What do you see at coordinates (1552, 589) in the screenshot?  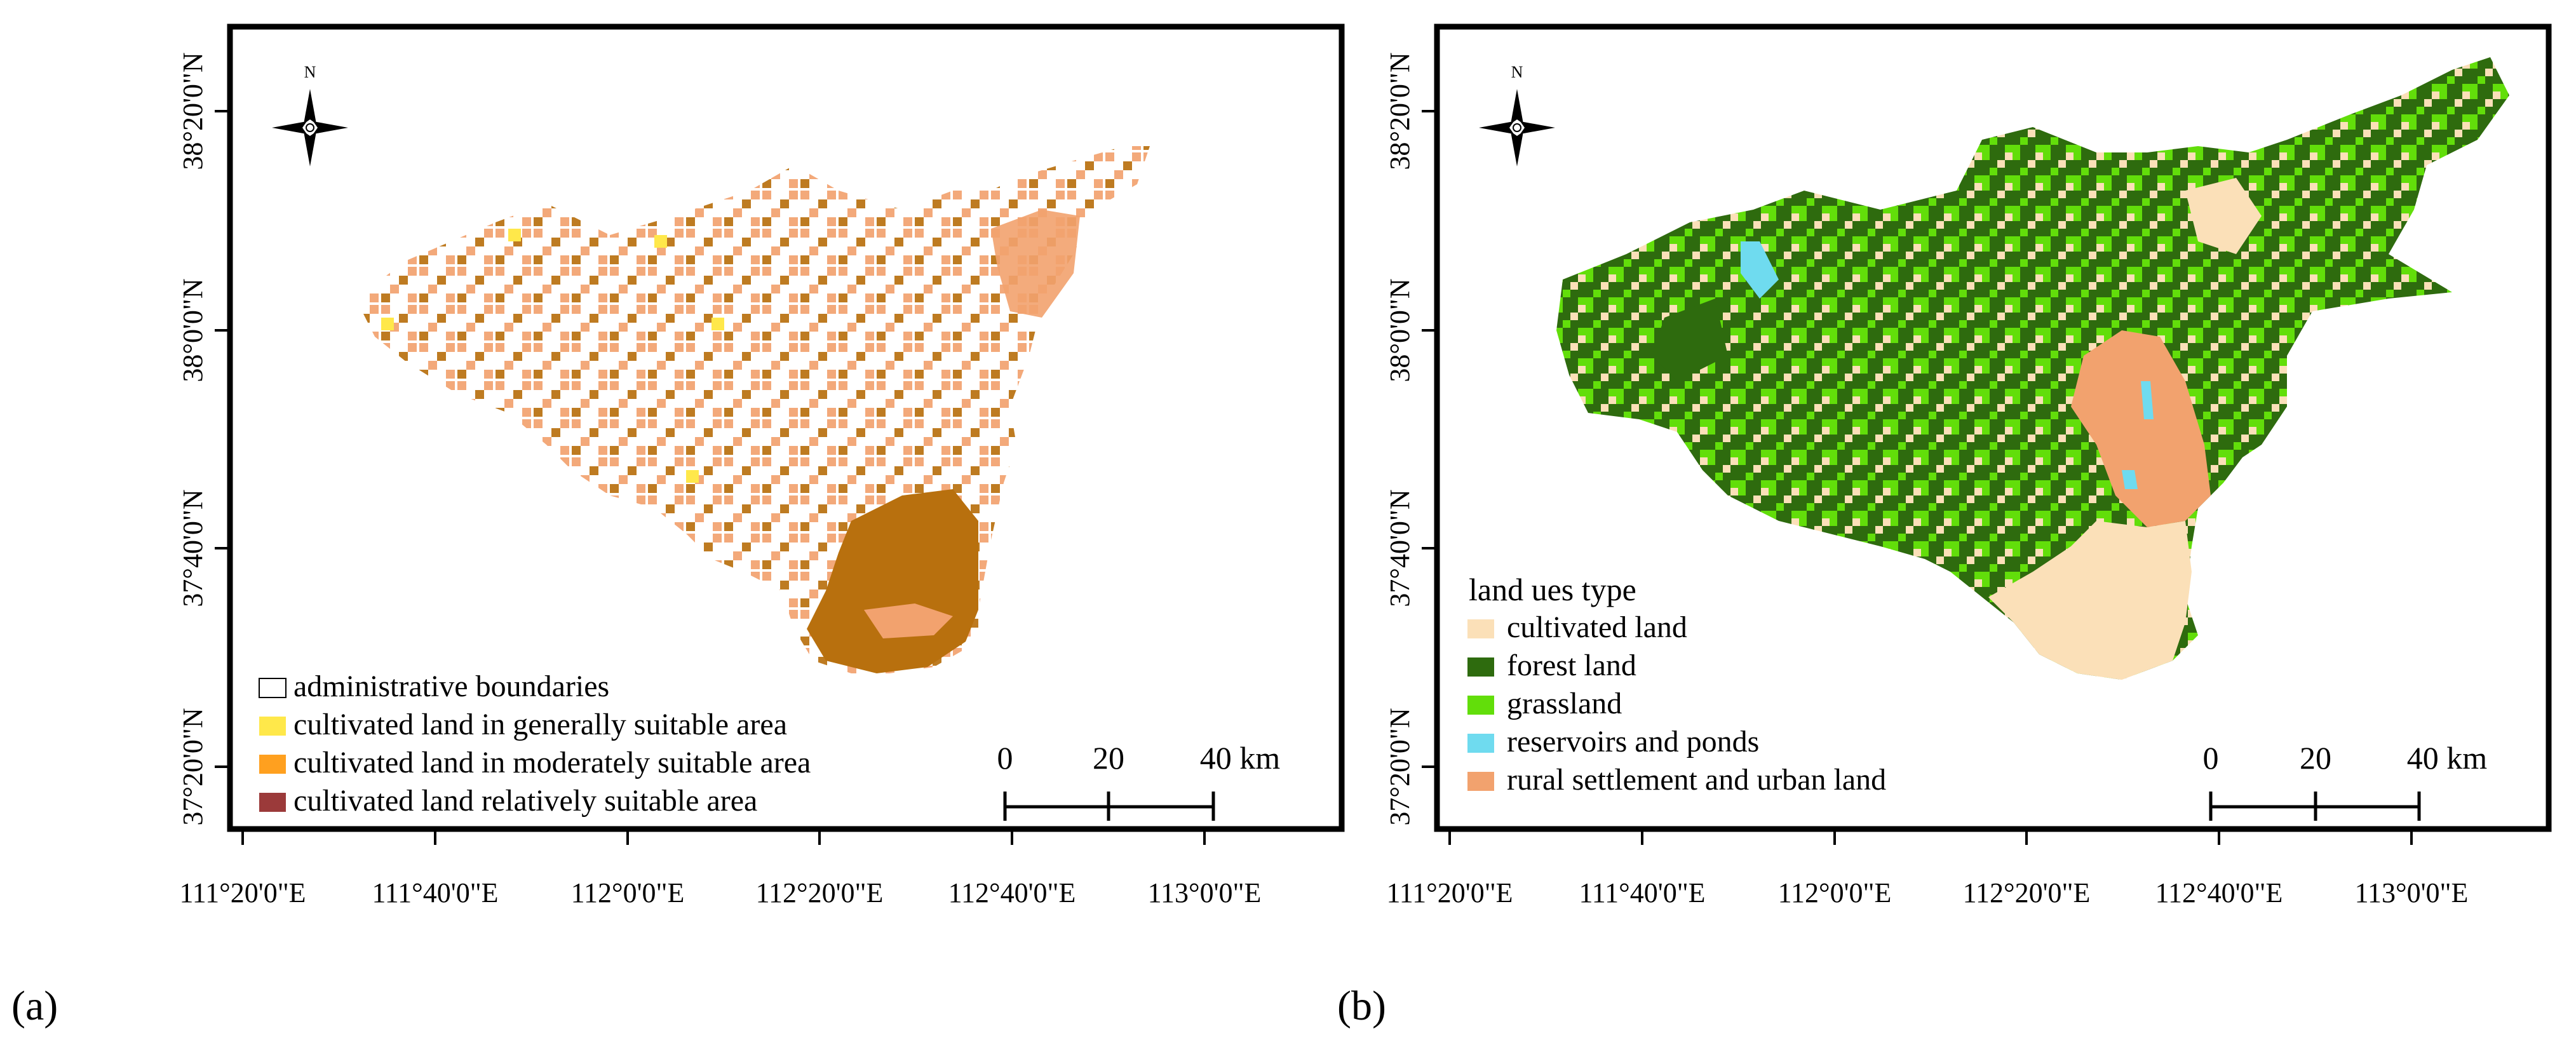 I see `legend-title-b: land ues type` at bounding box center [1552, 589].